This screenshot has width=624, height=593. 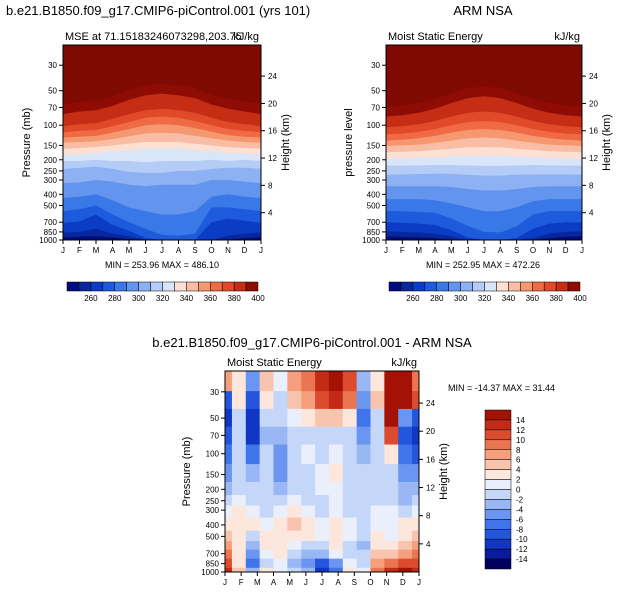 What do you see at coordinates (374, 222) in the screenshot?
I see `y-tick-label: 700` at bounding box center [374, 222].